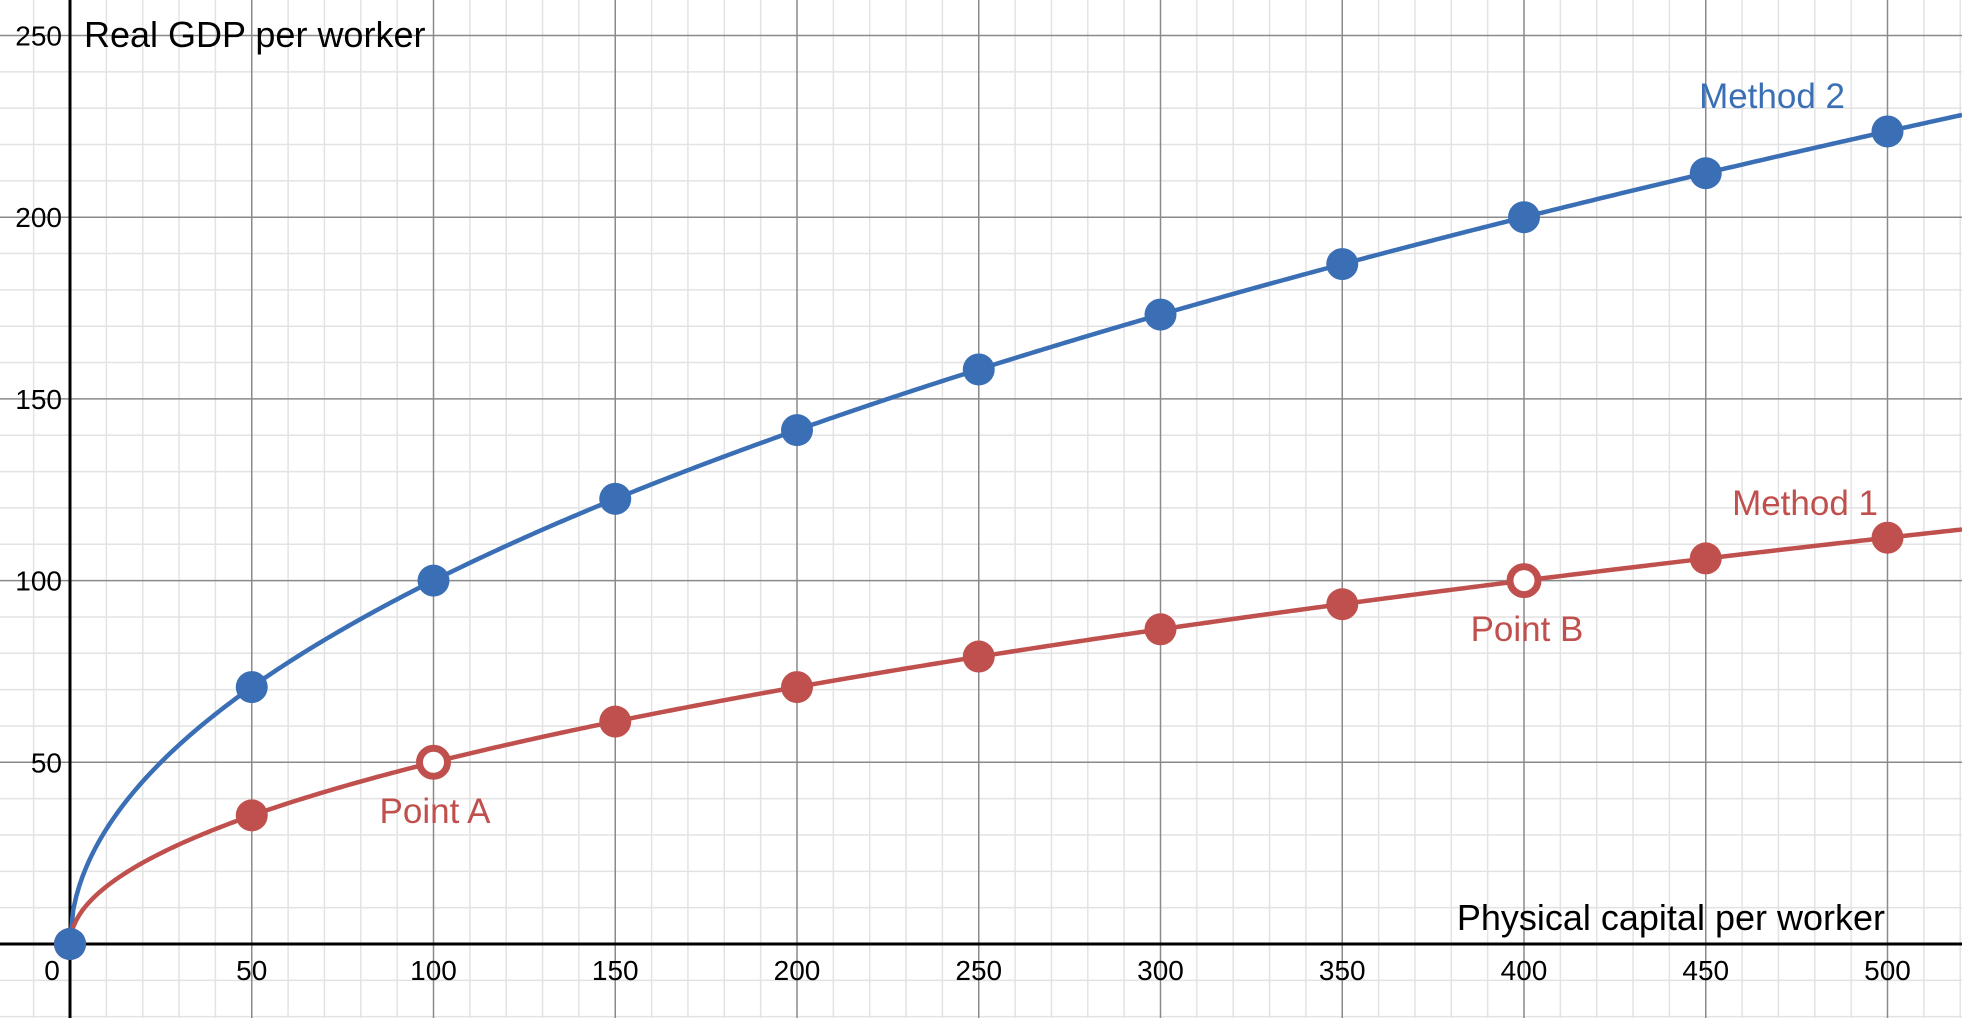 The width and height of the screenshot is (1962, 1018). Describe the element at coordinates (978, 970) in the screenshot. I see `x-tick-label: 250` at that location.